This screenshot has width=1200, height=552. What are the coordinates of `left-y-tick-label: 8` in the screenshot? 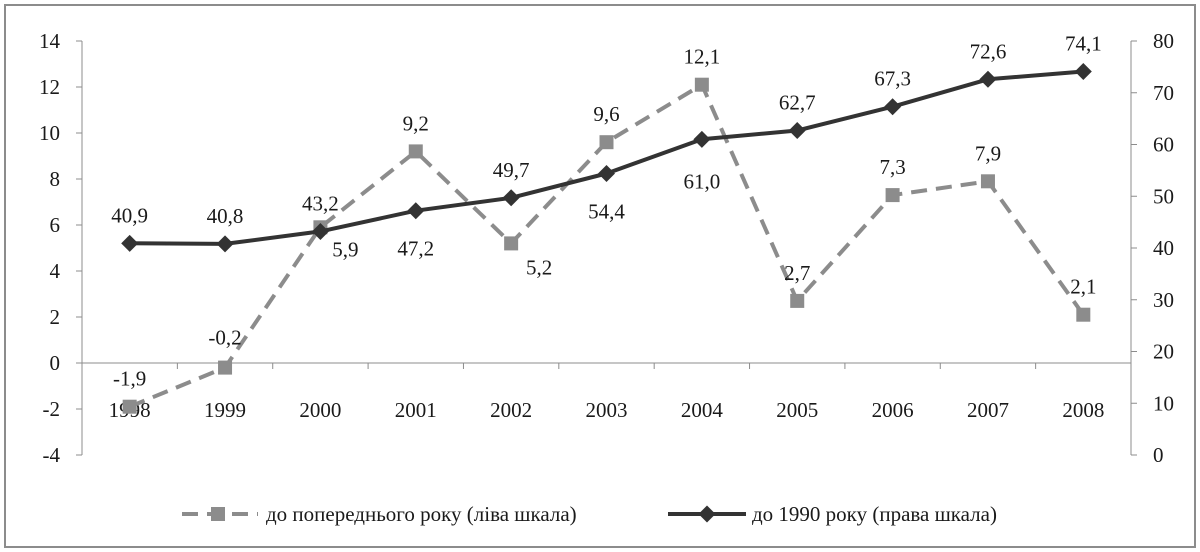 It's located at (55, 179).